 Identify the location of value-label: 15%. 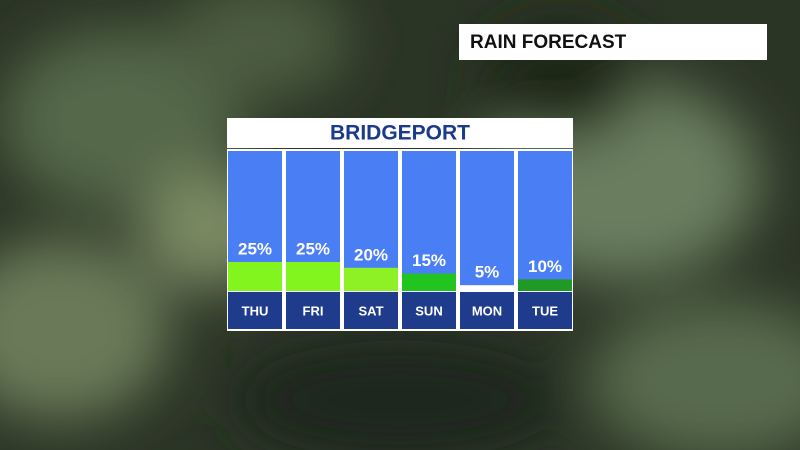
(429, 260).